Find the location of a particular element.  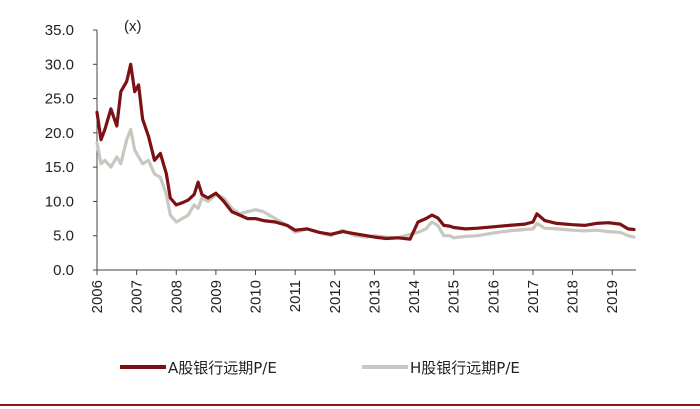

y-axis-tick-labels: 35.0 30.0 25.0 20.0 15.0 10.0 5.0 0.0 is located at coordinates (59, 150).